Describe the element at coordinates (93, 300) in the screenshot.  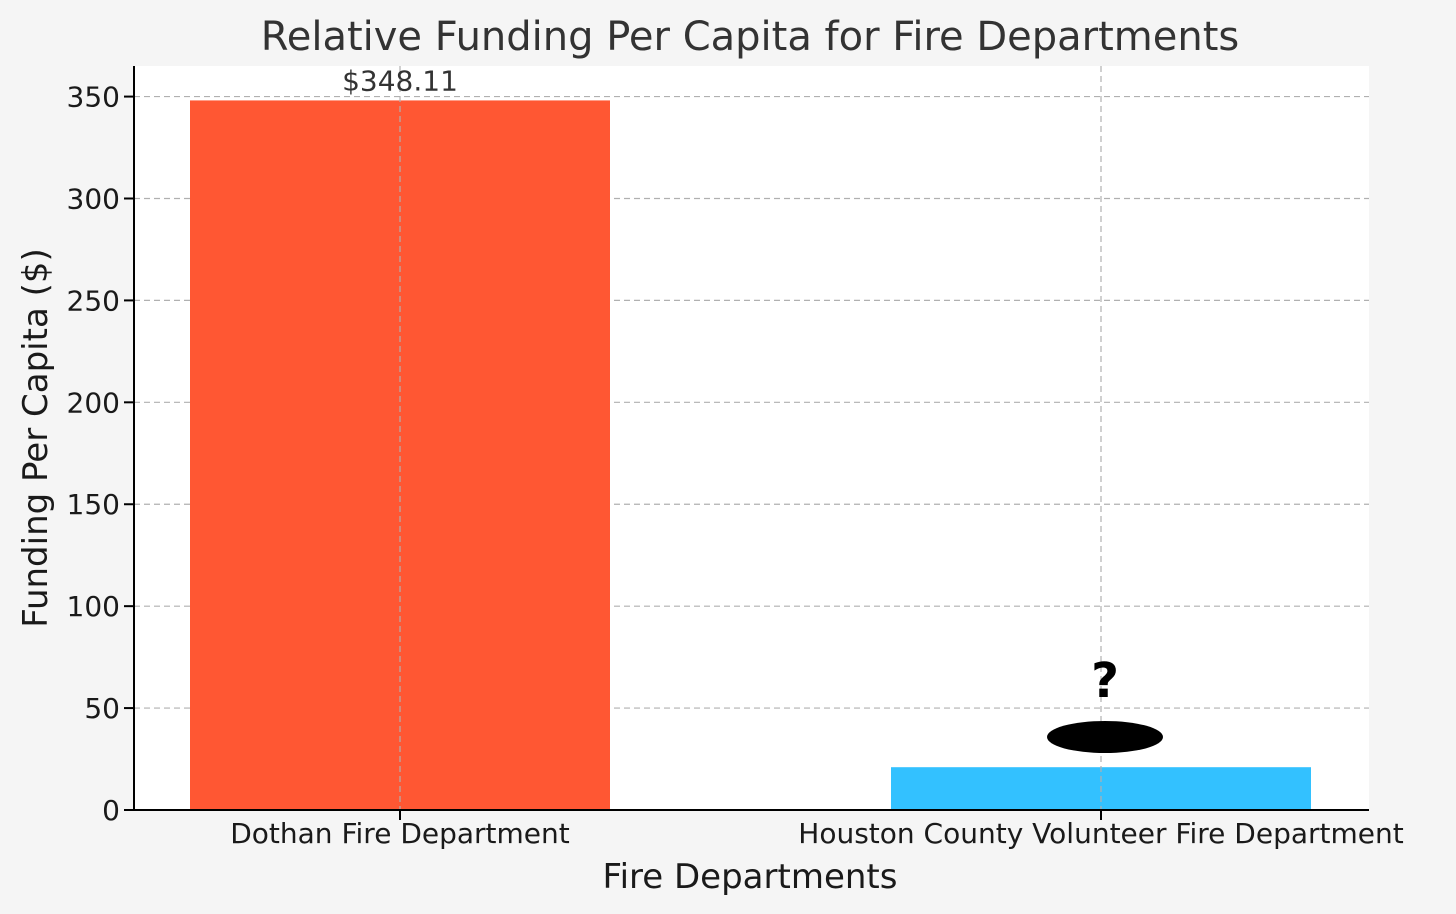
I see `y-tick-label: 250` at that location.